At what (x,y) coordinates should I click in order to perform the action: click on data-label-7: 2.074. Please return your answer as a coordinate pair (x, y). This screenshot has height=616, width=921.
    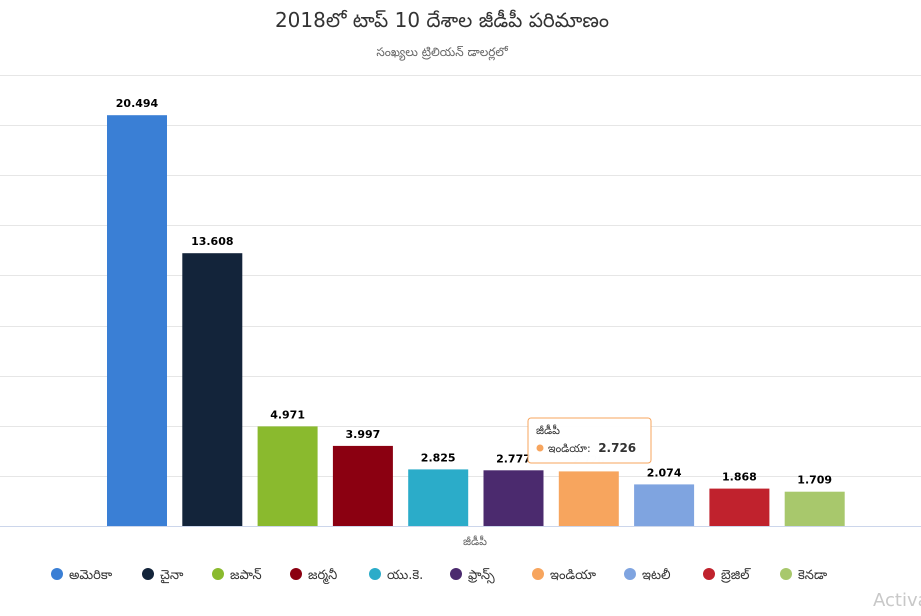
    Looking at the image, I should click on (664, 472).